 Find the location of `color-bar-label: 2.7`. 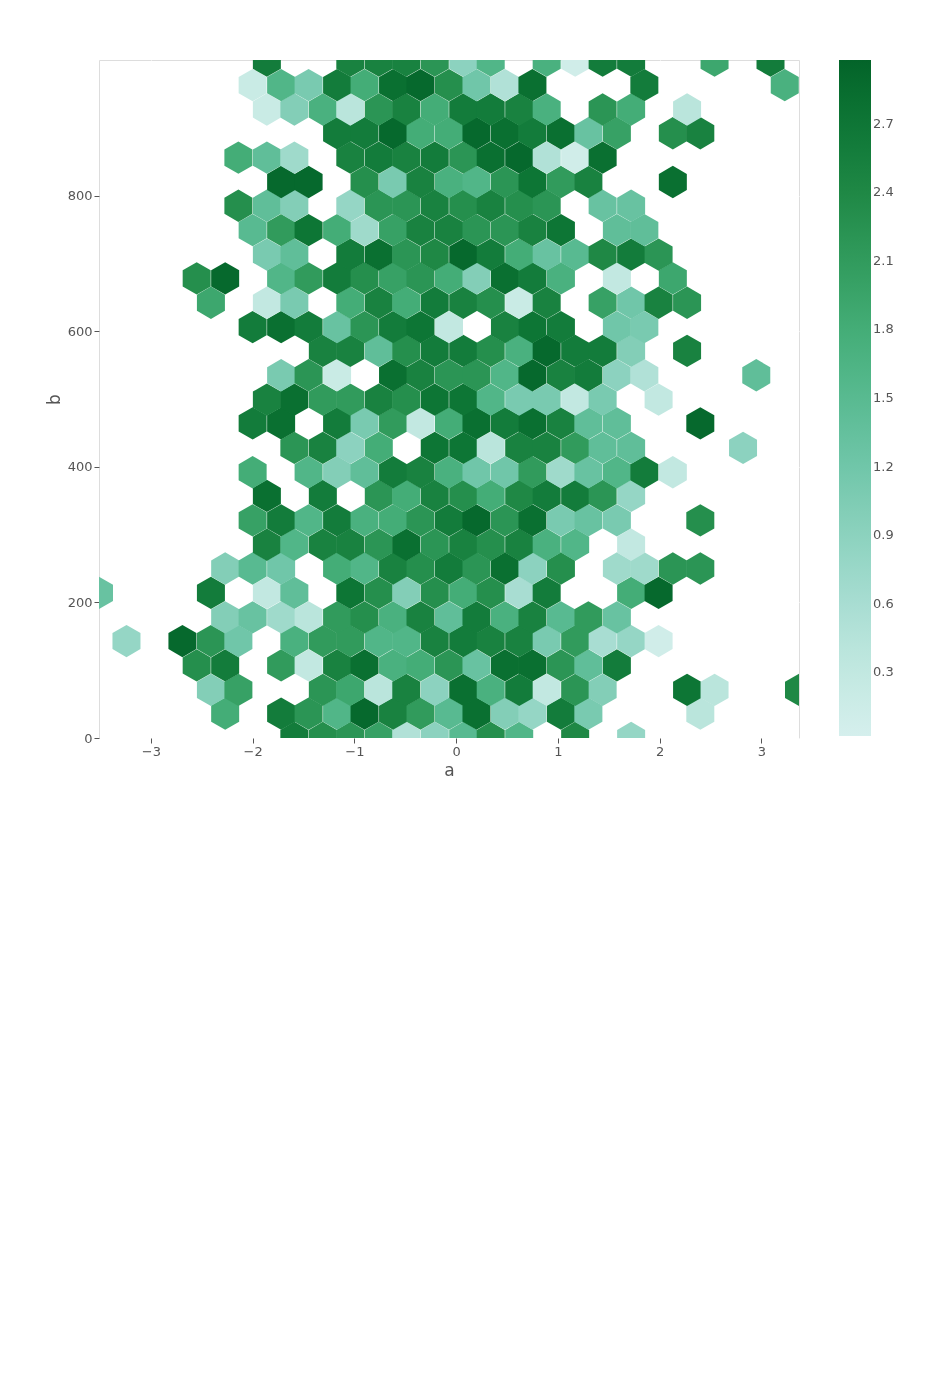

color-bar-label: 2.7 is located at coordinates (883, 123).